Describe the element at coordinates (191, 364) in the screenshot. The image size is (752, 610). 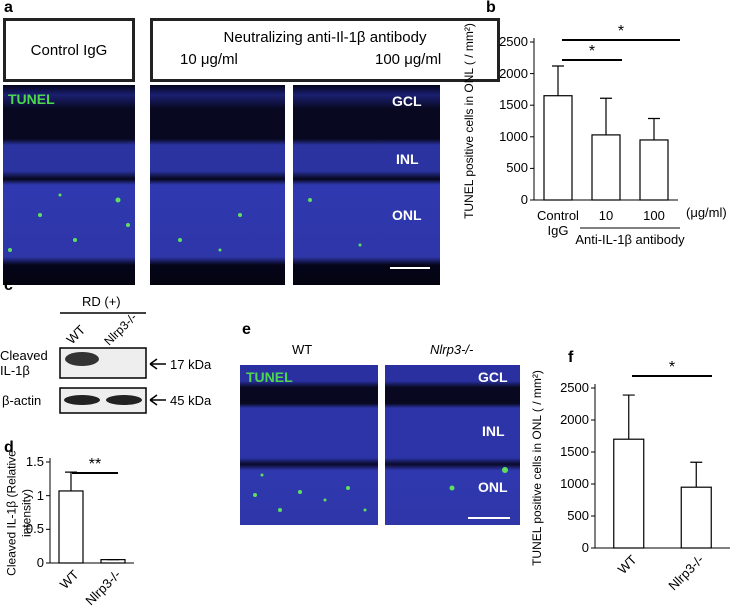
I see `size-label: 17 kDa` at that location.